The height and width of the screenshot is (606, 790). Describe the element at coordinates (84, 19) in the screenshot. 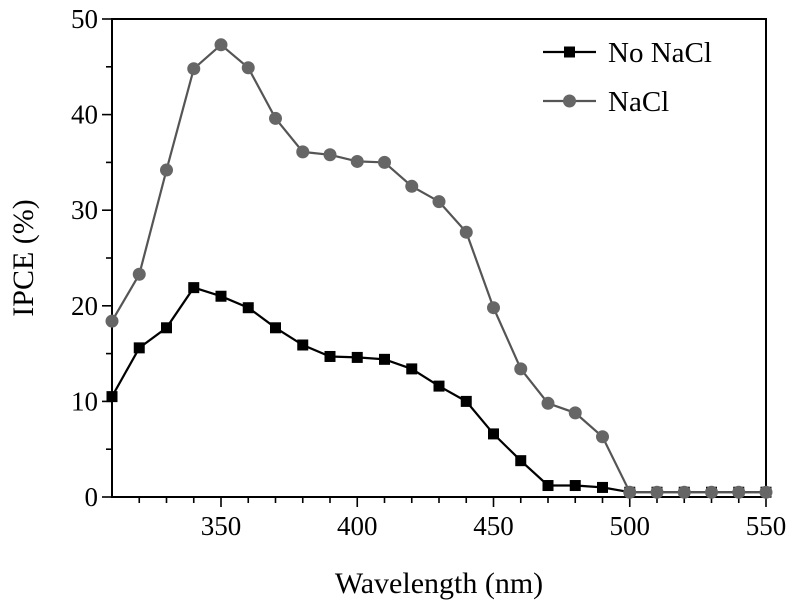

I see `y-tick-label: 50` at that location.